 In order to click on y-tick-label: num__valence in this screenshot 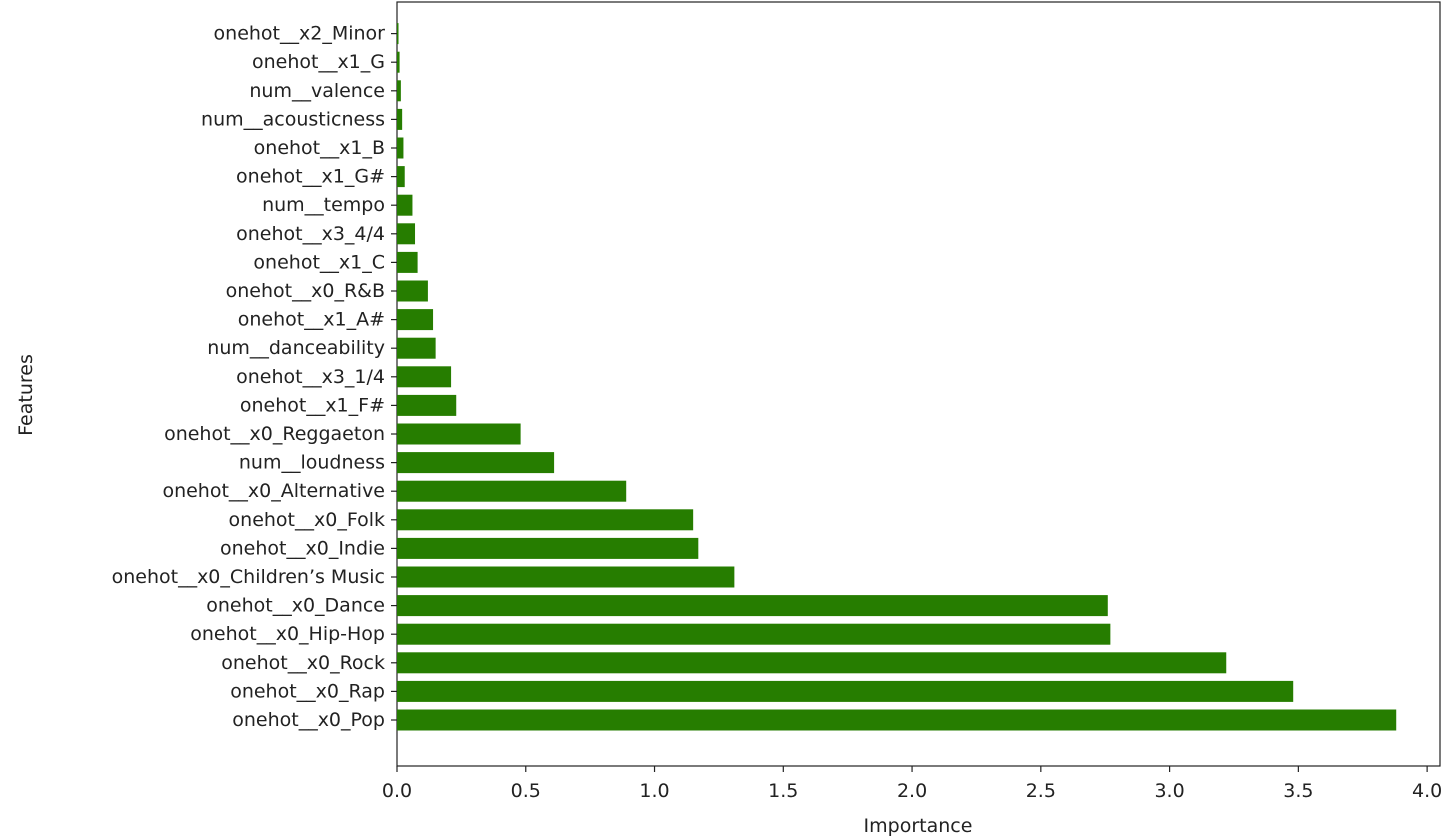, I will do `click(317, 91)`.